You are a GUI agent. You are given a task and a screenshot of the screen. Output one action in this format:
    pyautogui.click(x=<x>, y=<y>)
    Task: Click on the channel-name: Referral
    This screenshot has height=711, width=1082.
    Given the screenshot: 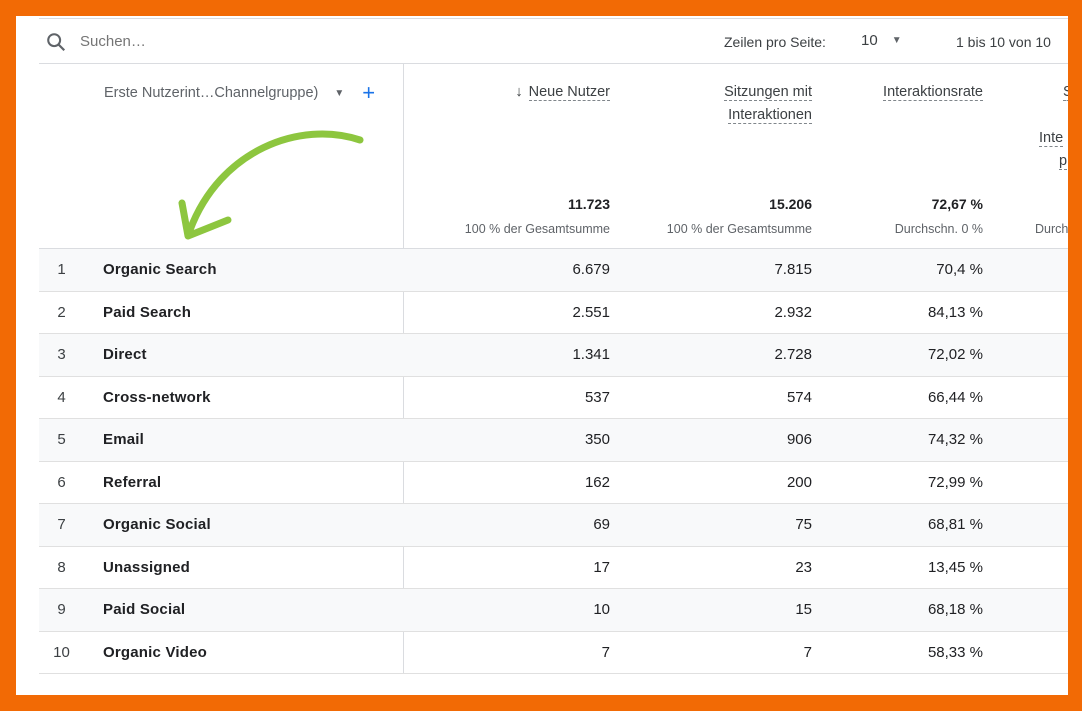 What is the action you would take?
    pyautogui.click(x=132, y=482)
    